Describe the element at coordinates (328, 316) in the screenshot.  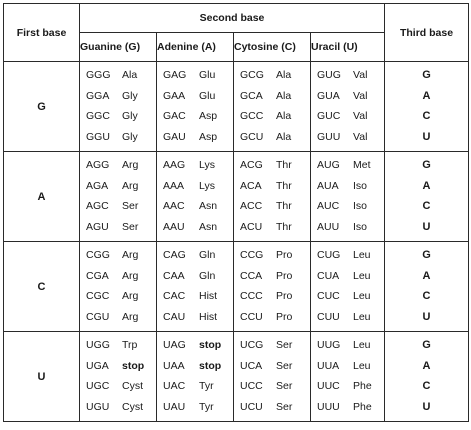
I see `codon-code: CUU` at that location.